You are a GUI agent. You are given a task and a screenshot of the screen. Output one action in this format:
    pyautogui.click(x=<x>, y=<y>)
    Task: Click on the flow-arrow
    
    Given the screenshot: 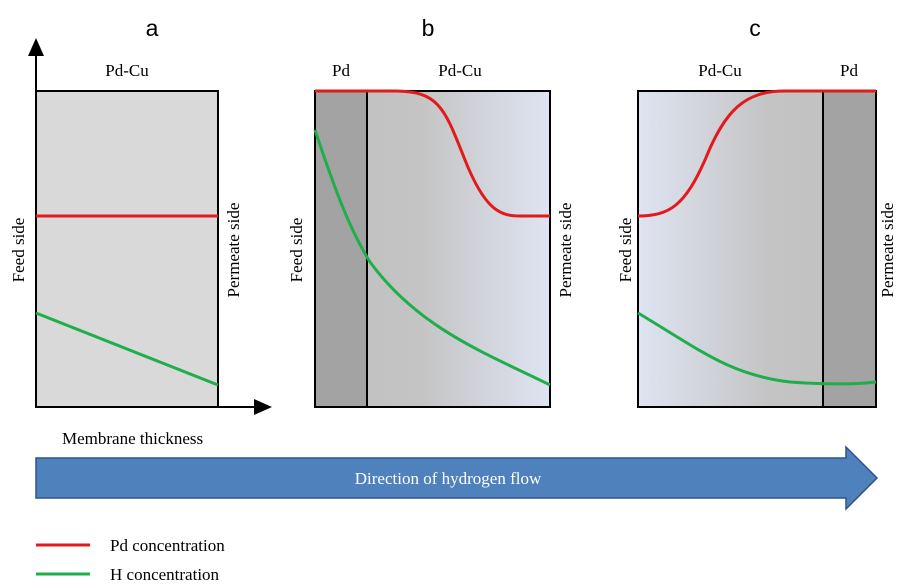 What is the action you would take?
    pyautogui.click(x=457, y=478)
    